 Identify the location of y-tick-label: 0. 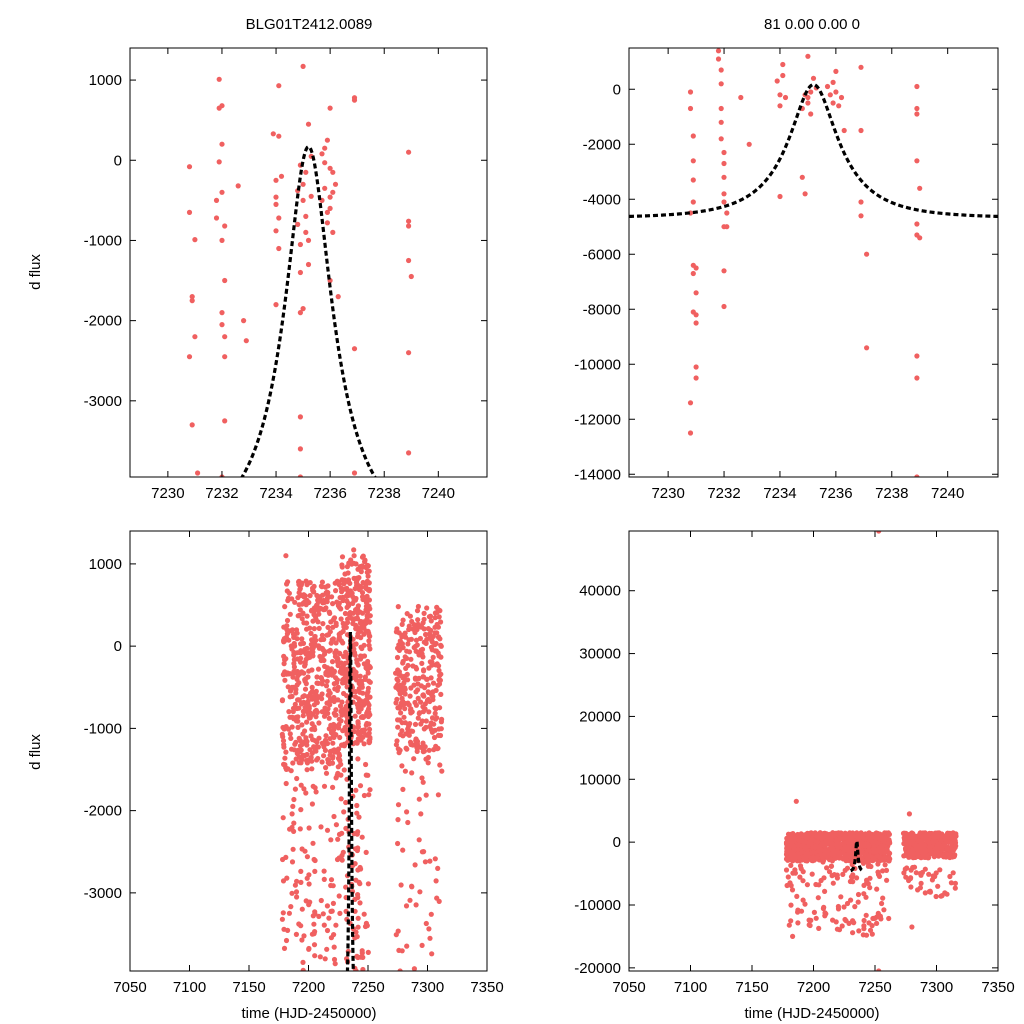
(118, 160).